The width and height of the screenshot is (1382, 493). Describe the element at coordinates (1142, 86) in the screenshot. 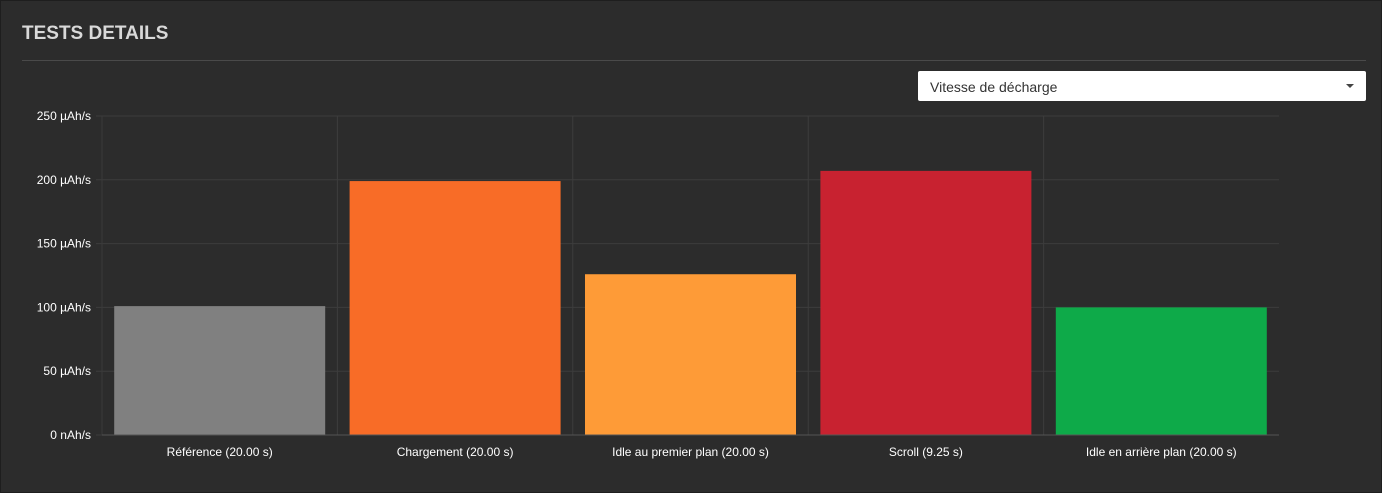

I see `metric-select: Vitesse de décharge` at that location.